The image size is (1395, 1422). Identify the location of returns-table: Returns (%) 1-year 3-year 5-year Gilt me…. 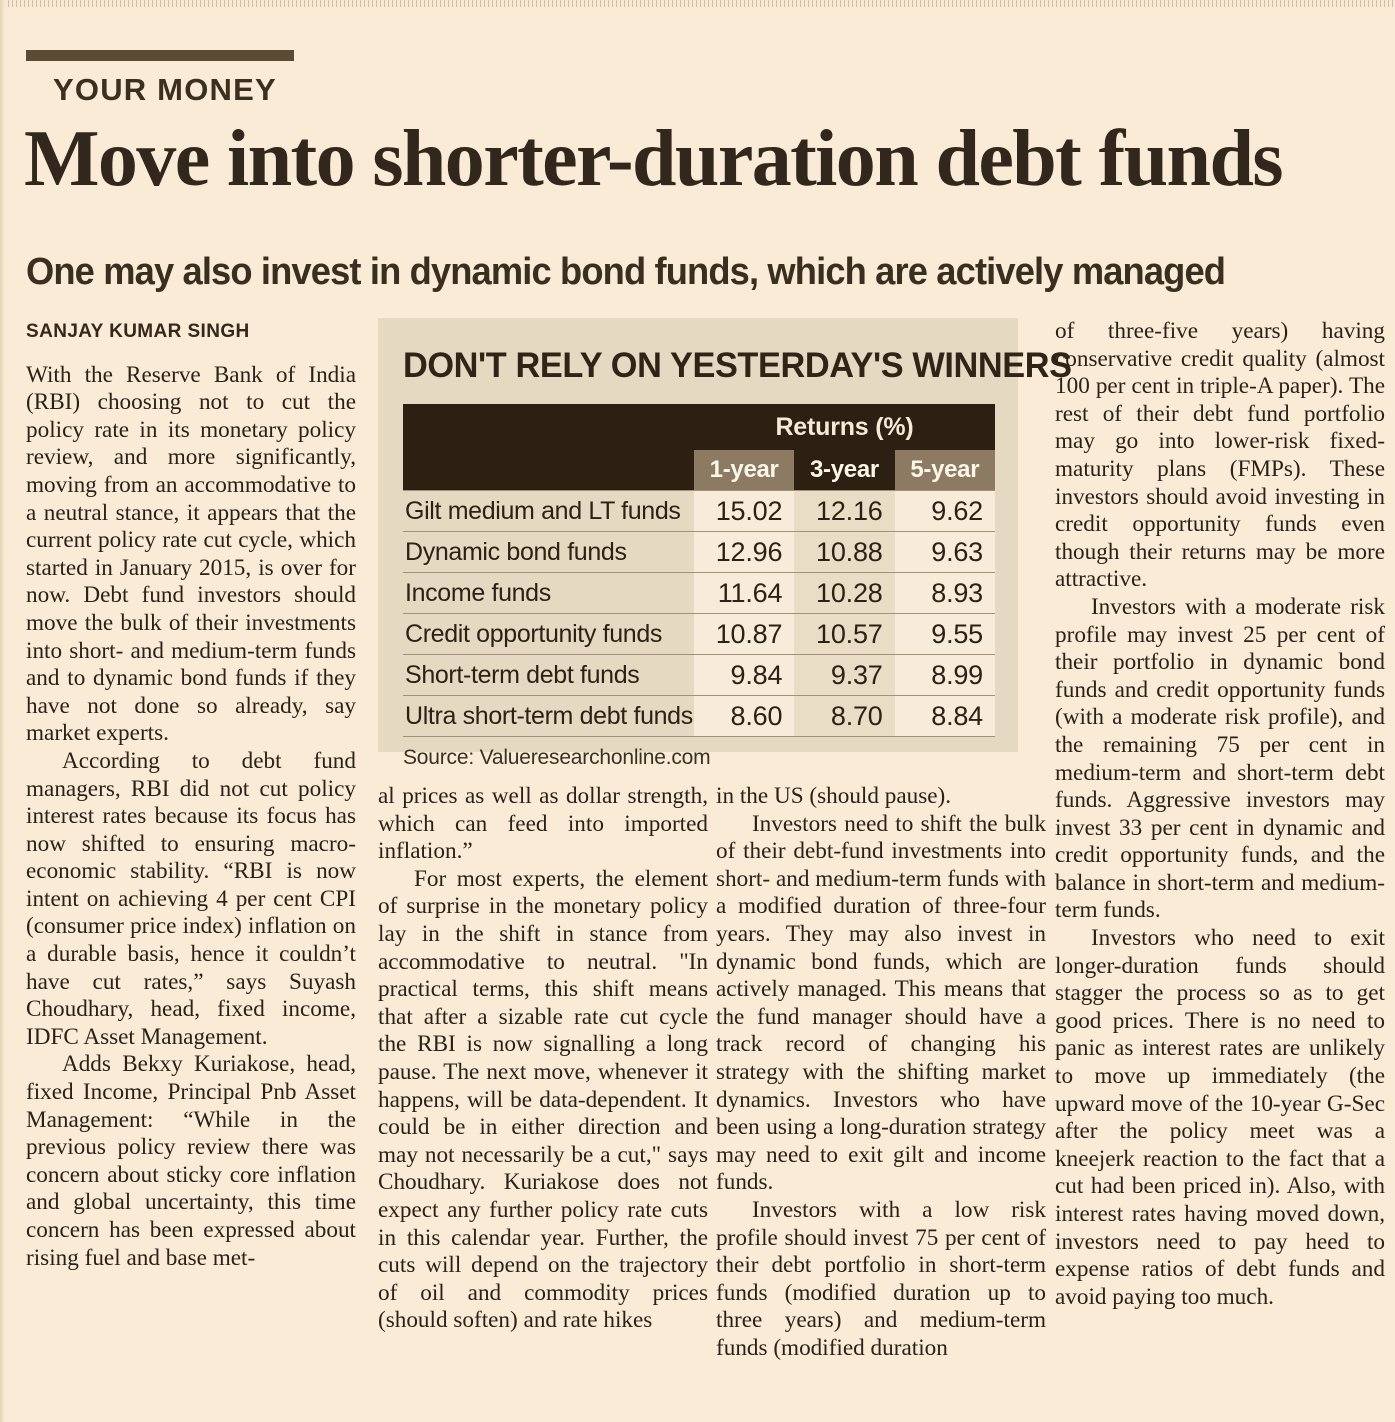
(699, 570).